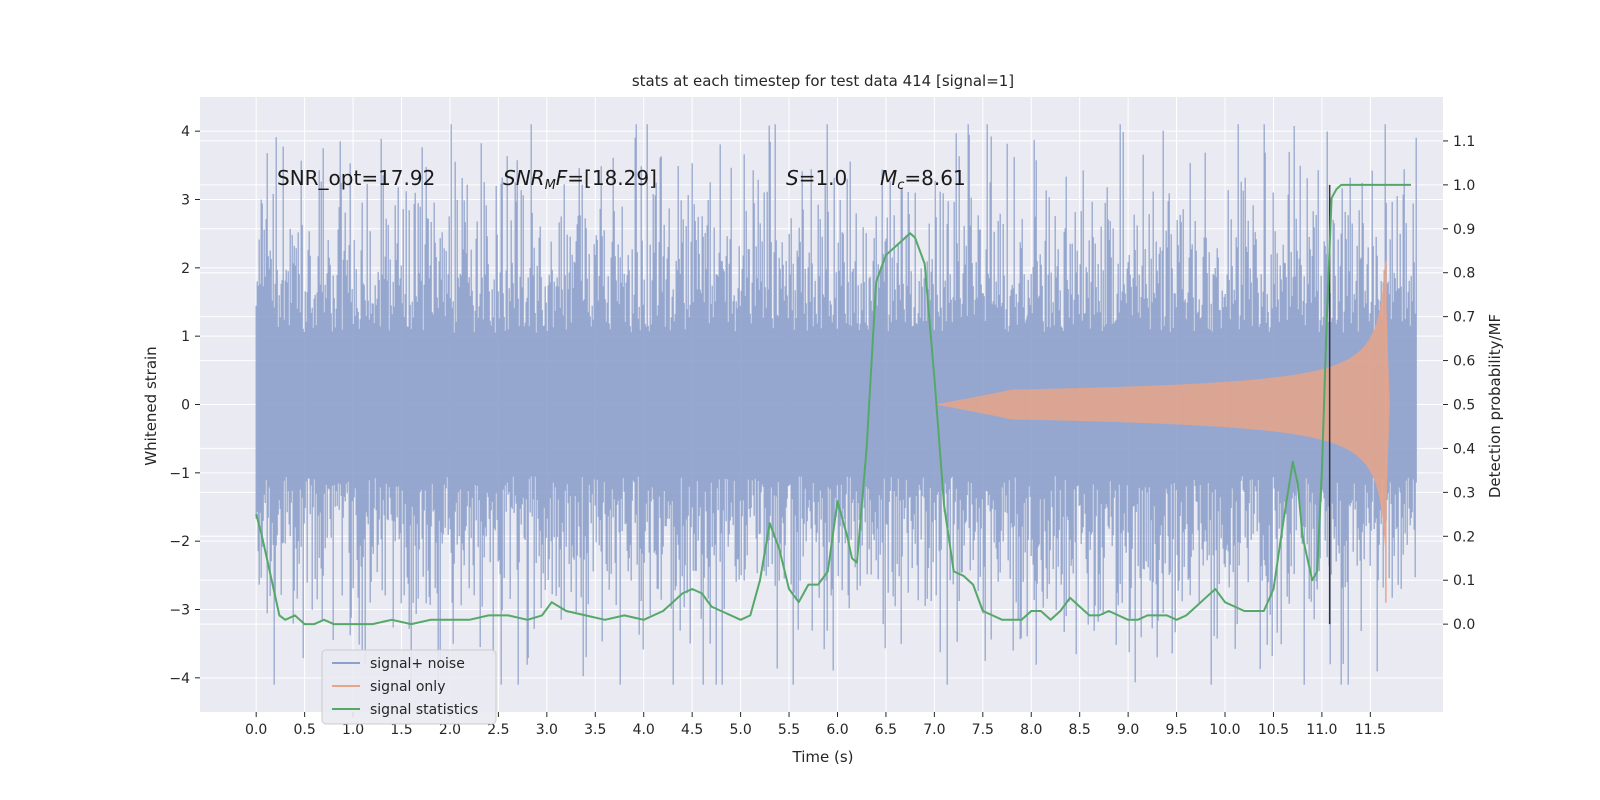  What do you see at coordinates (1464, 318) in the screenshot?
I see `y2-tick-label: 0.7` at bounding box center [1464, 318].